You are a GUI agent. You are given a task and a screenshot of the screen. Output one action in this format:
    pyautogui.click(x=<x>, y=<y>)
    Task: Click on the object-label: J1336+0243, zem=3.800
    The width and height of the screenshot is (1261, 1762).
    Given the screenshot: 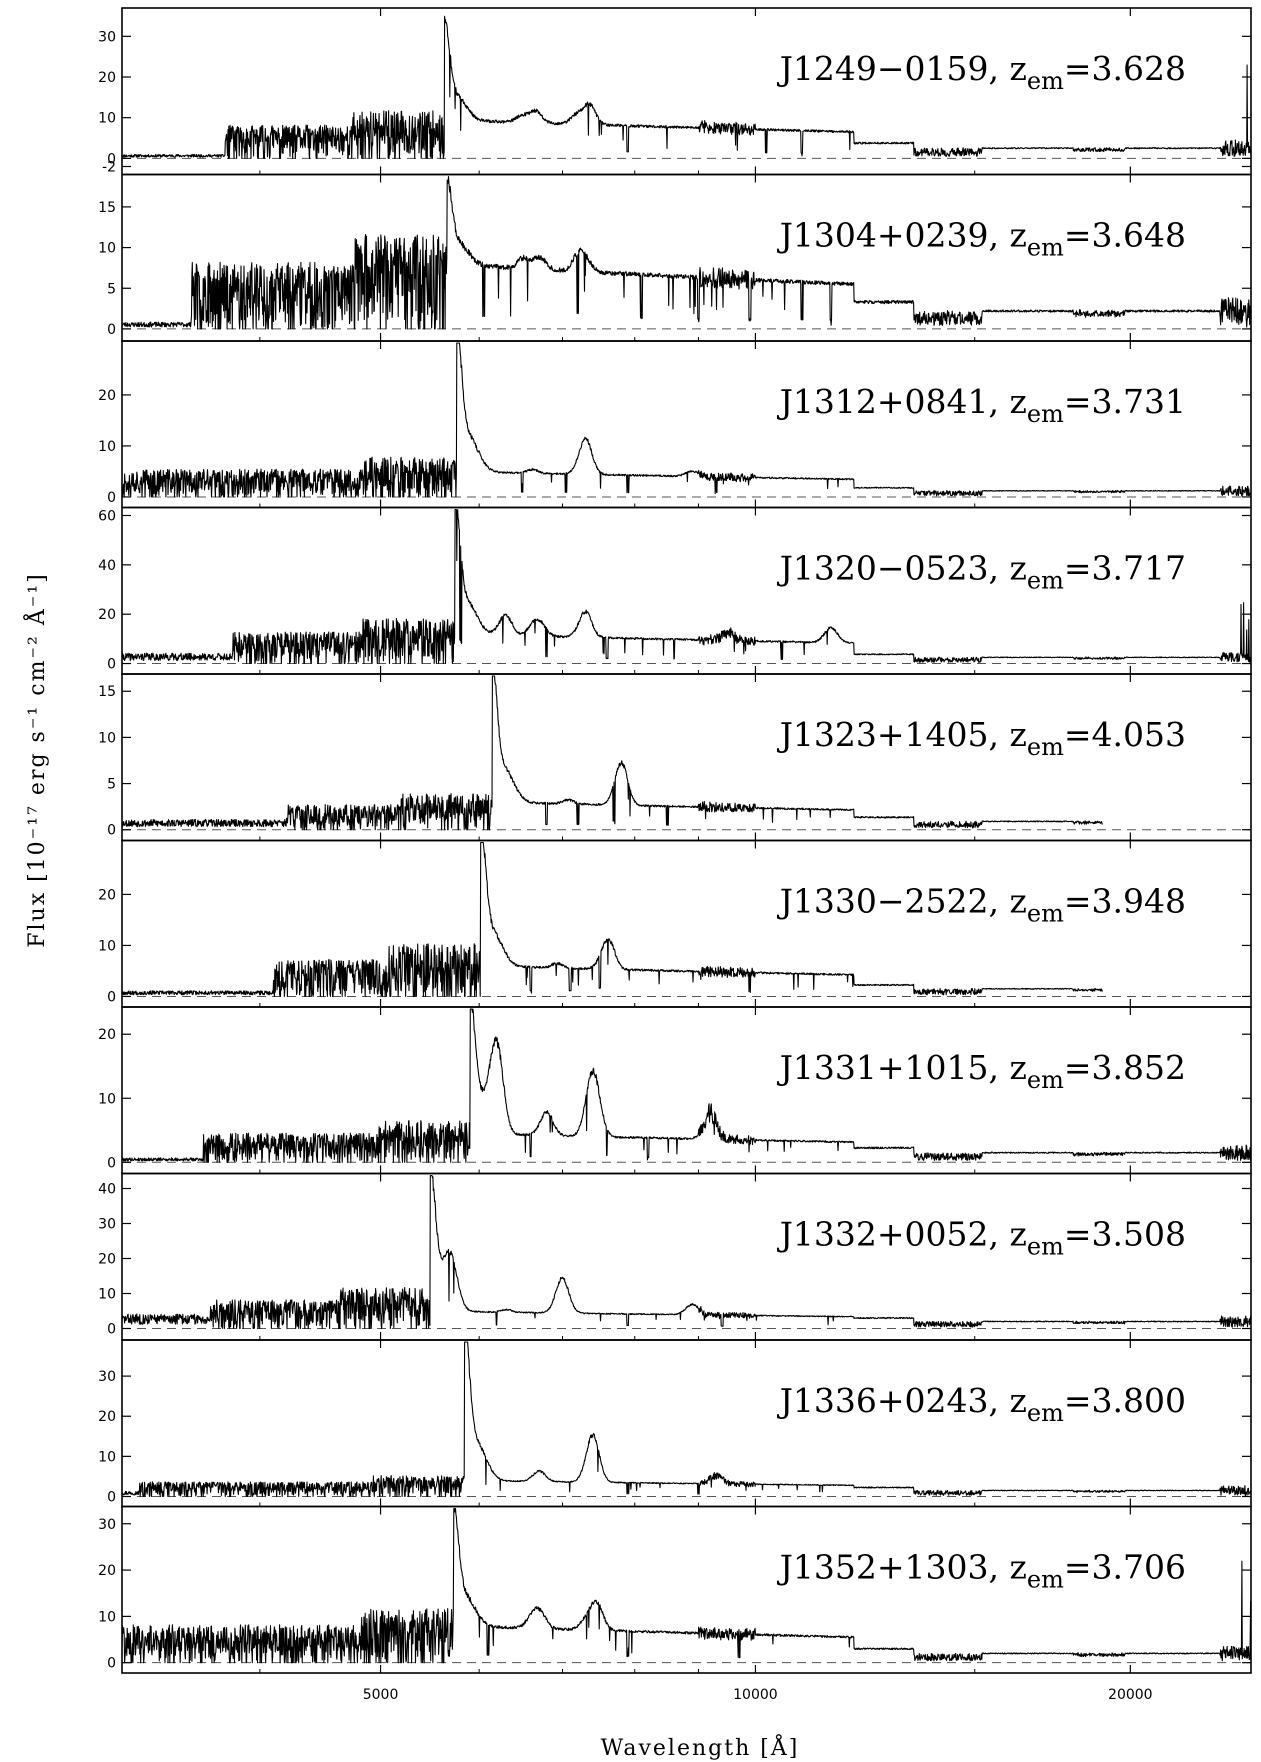 What is the action you would take?
    pyautogui.click(x=981, y=1404)
    